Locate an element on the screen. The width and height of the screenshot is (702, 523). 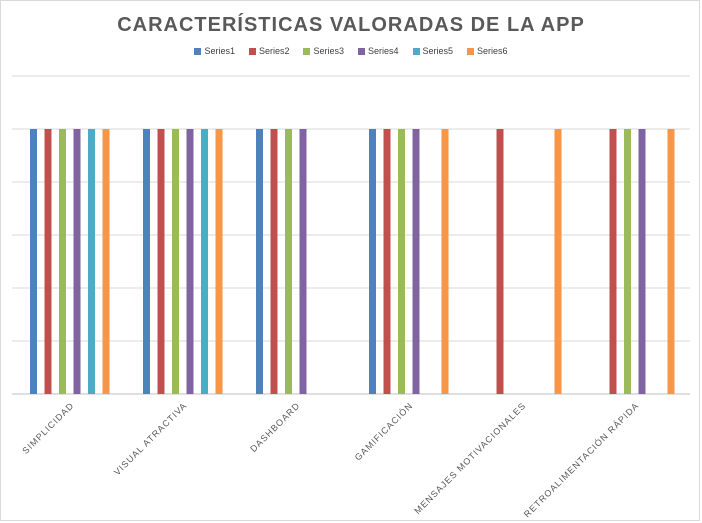
legend-item-2: Series2 is located at coordinates (269, 51).